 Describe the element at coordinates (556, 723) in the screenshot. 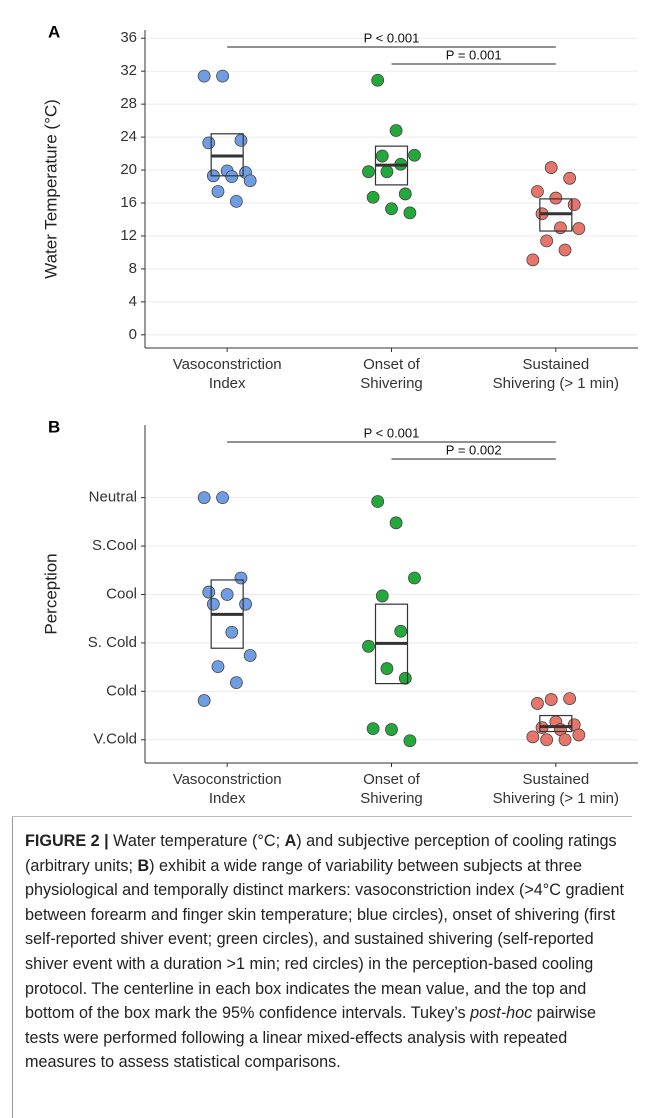

I see `ci-box` at that location.